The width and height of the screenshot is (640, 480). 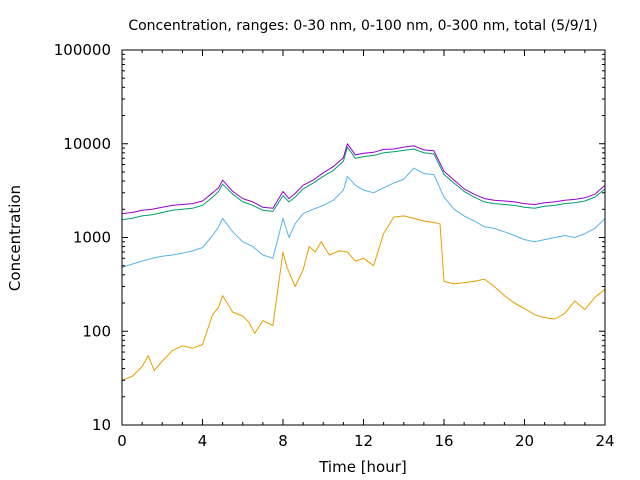 I want to click on x-axis-label: Time [hour], so click(x=362, y=467).